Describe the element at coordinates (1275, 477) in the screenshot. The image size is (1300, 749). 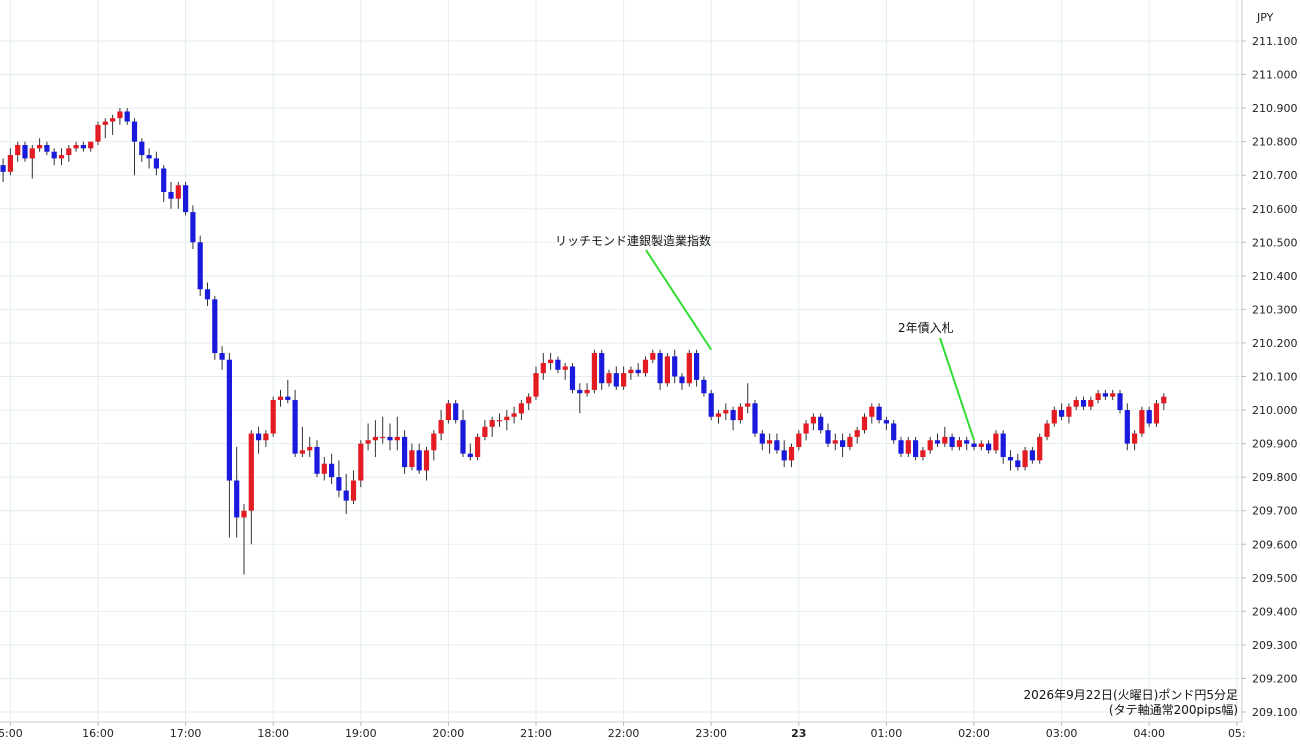
I see `price-tick-label: 209.800` at that location.